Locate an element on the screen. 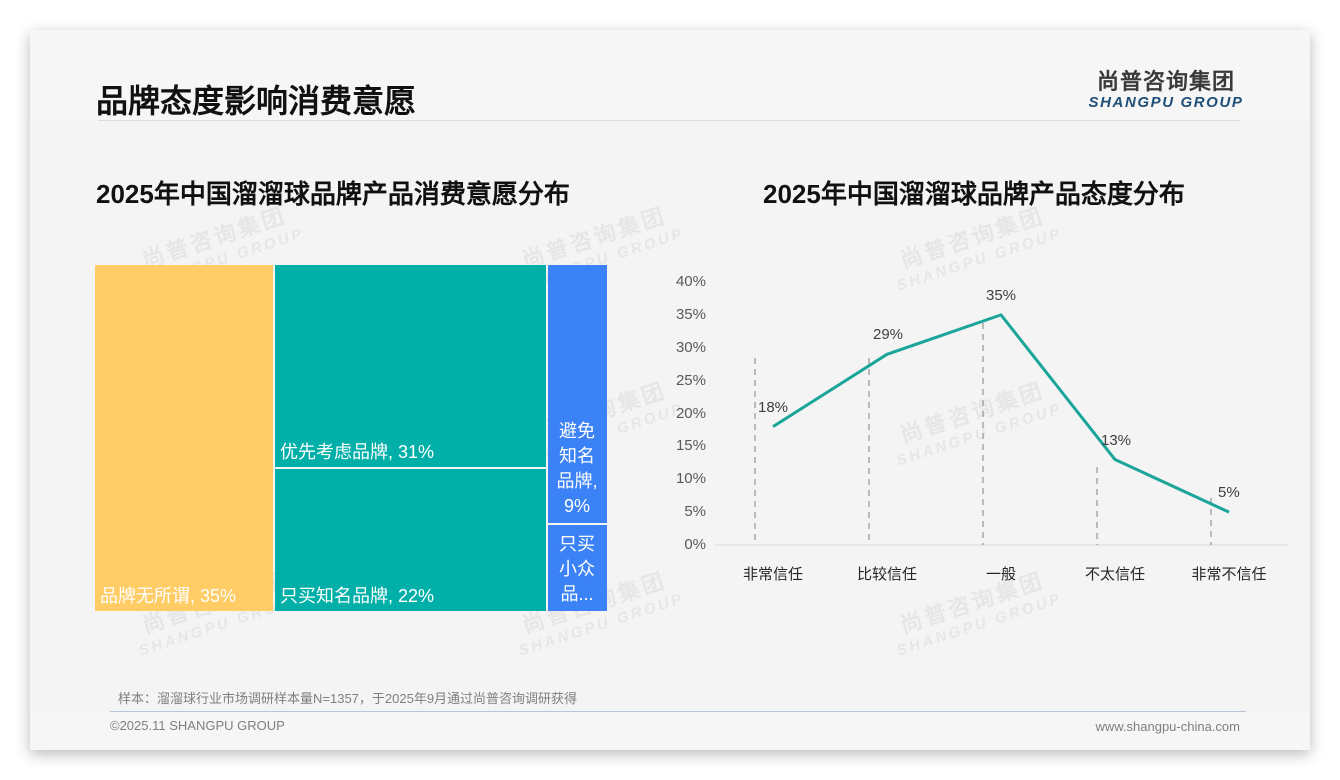  y-axis-tick: 25% is located at coordinates (690, 380).